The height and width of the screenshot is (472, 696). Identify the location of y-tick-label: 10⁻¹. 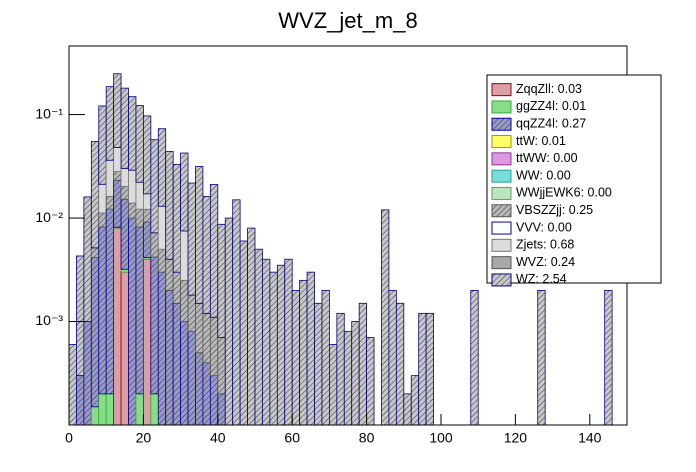
(49, 113).